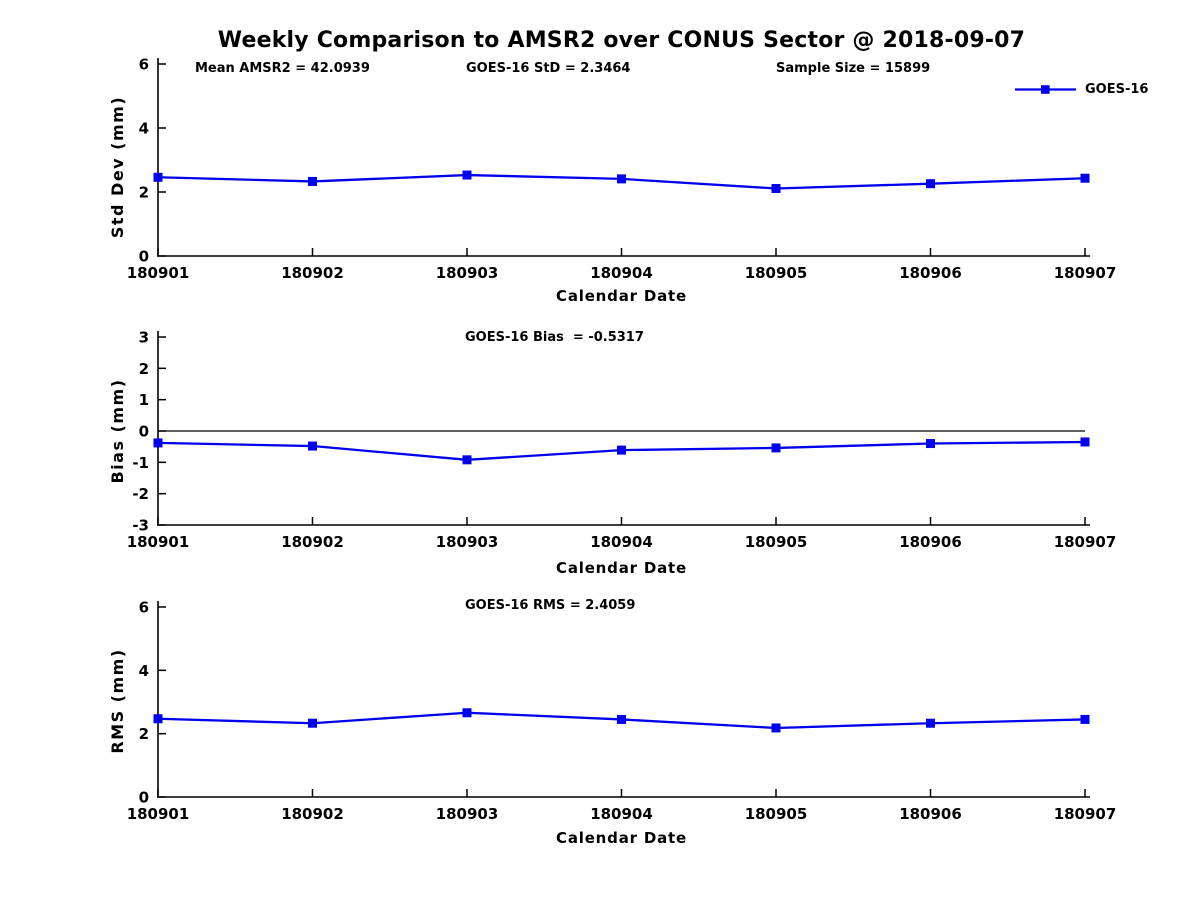  What do you see at coordinates (282, 68) in the screenshot?
I see `annotation-mean-amsr2: Mean AMSR2 = 42.0939` at bounding box center [282, 68].